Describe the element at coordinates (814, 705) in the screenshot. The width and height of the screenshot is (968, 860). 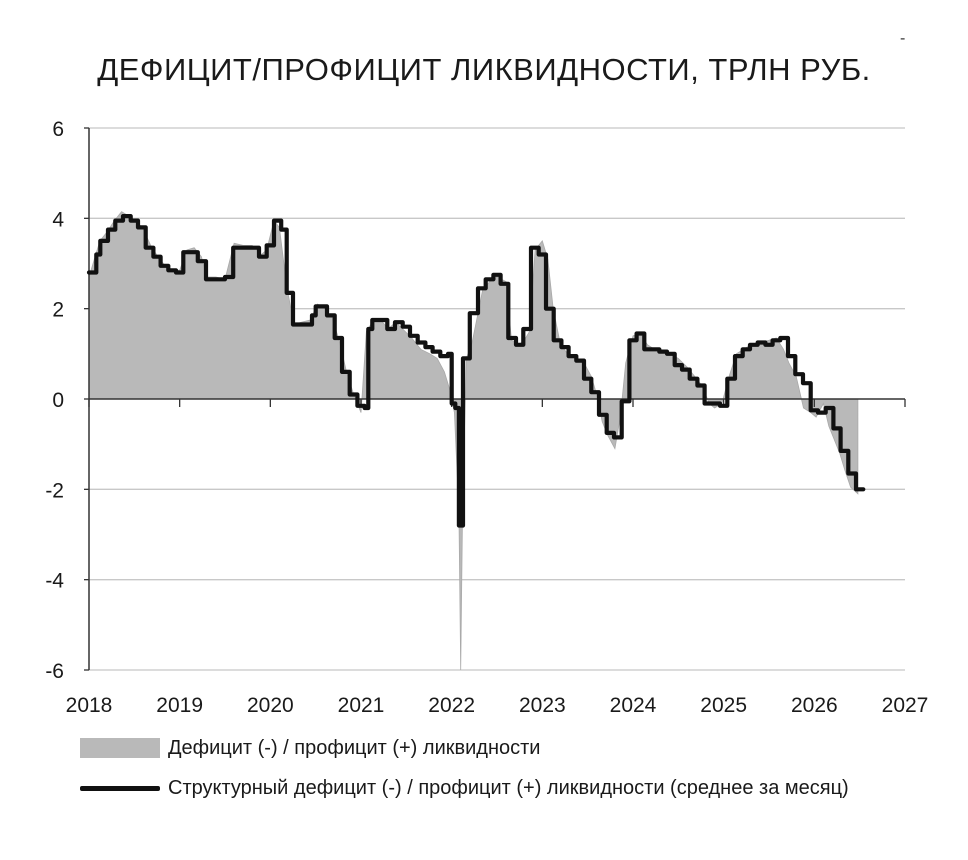
I see `x-tick-label: 2026` at that location.